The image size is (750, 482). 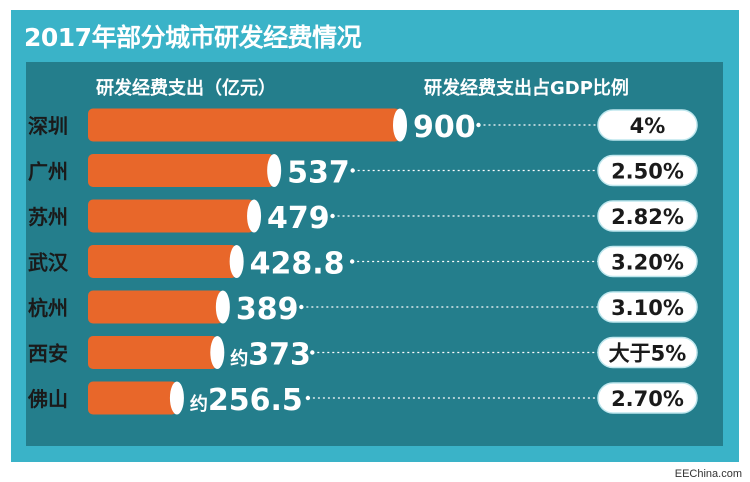 I want to click on category-label: 武汉, so click(x=48, y=263).